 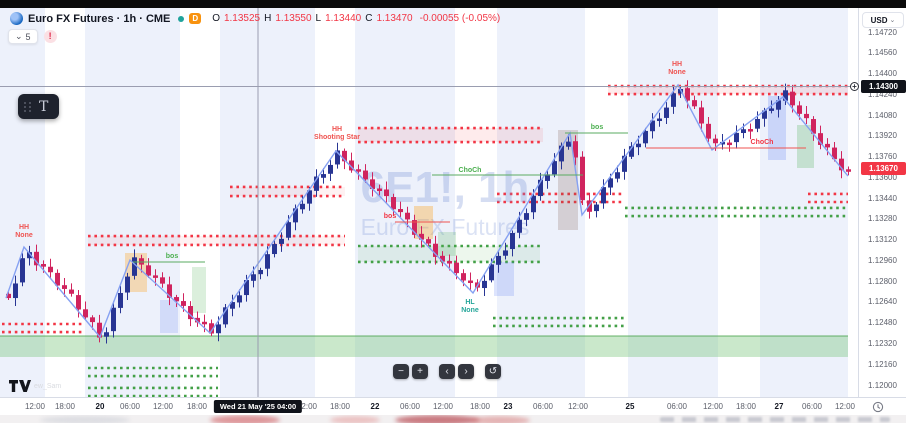 What do you see at coordinates (99, 18) in the screenshot?
I see `symbol-title: Euro FX Futures · 1h · CME` at bounding box center [99, 18].